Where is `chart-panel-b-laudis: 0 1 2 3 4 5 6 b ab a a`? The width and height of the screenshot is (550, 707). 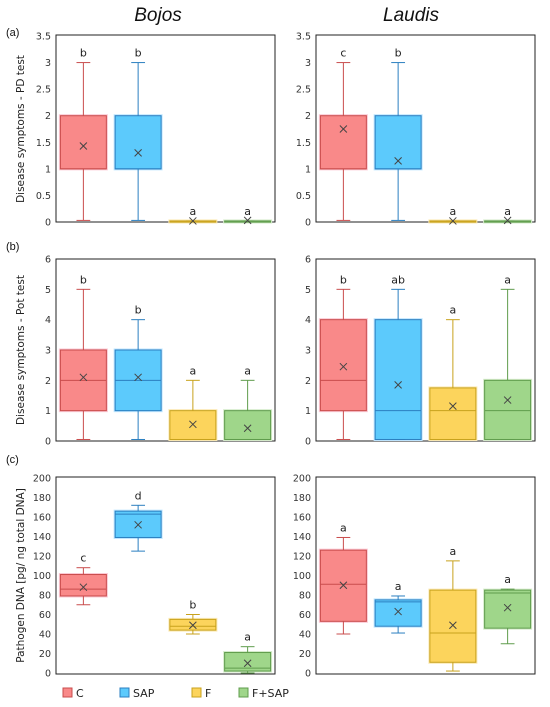
chart-panel-b-laudis: 0 1 2 3 4 5 6 b ab a a is located at coordinates (420, 351).